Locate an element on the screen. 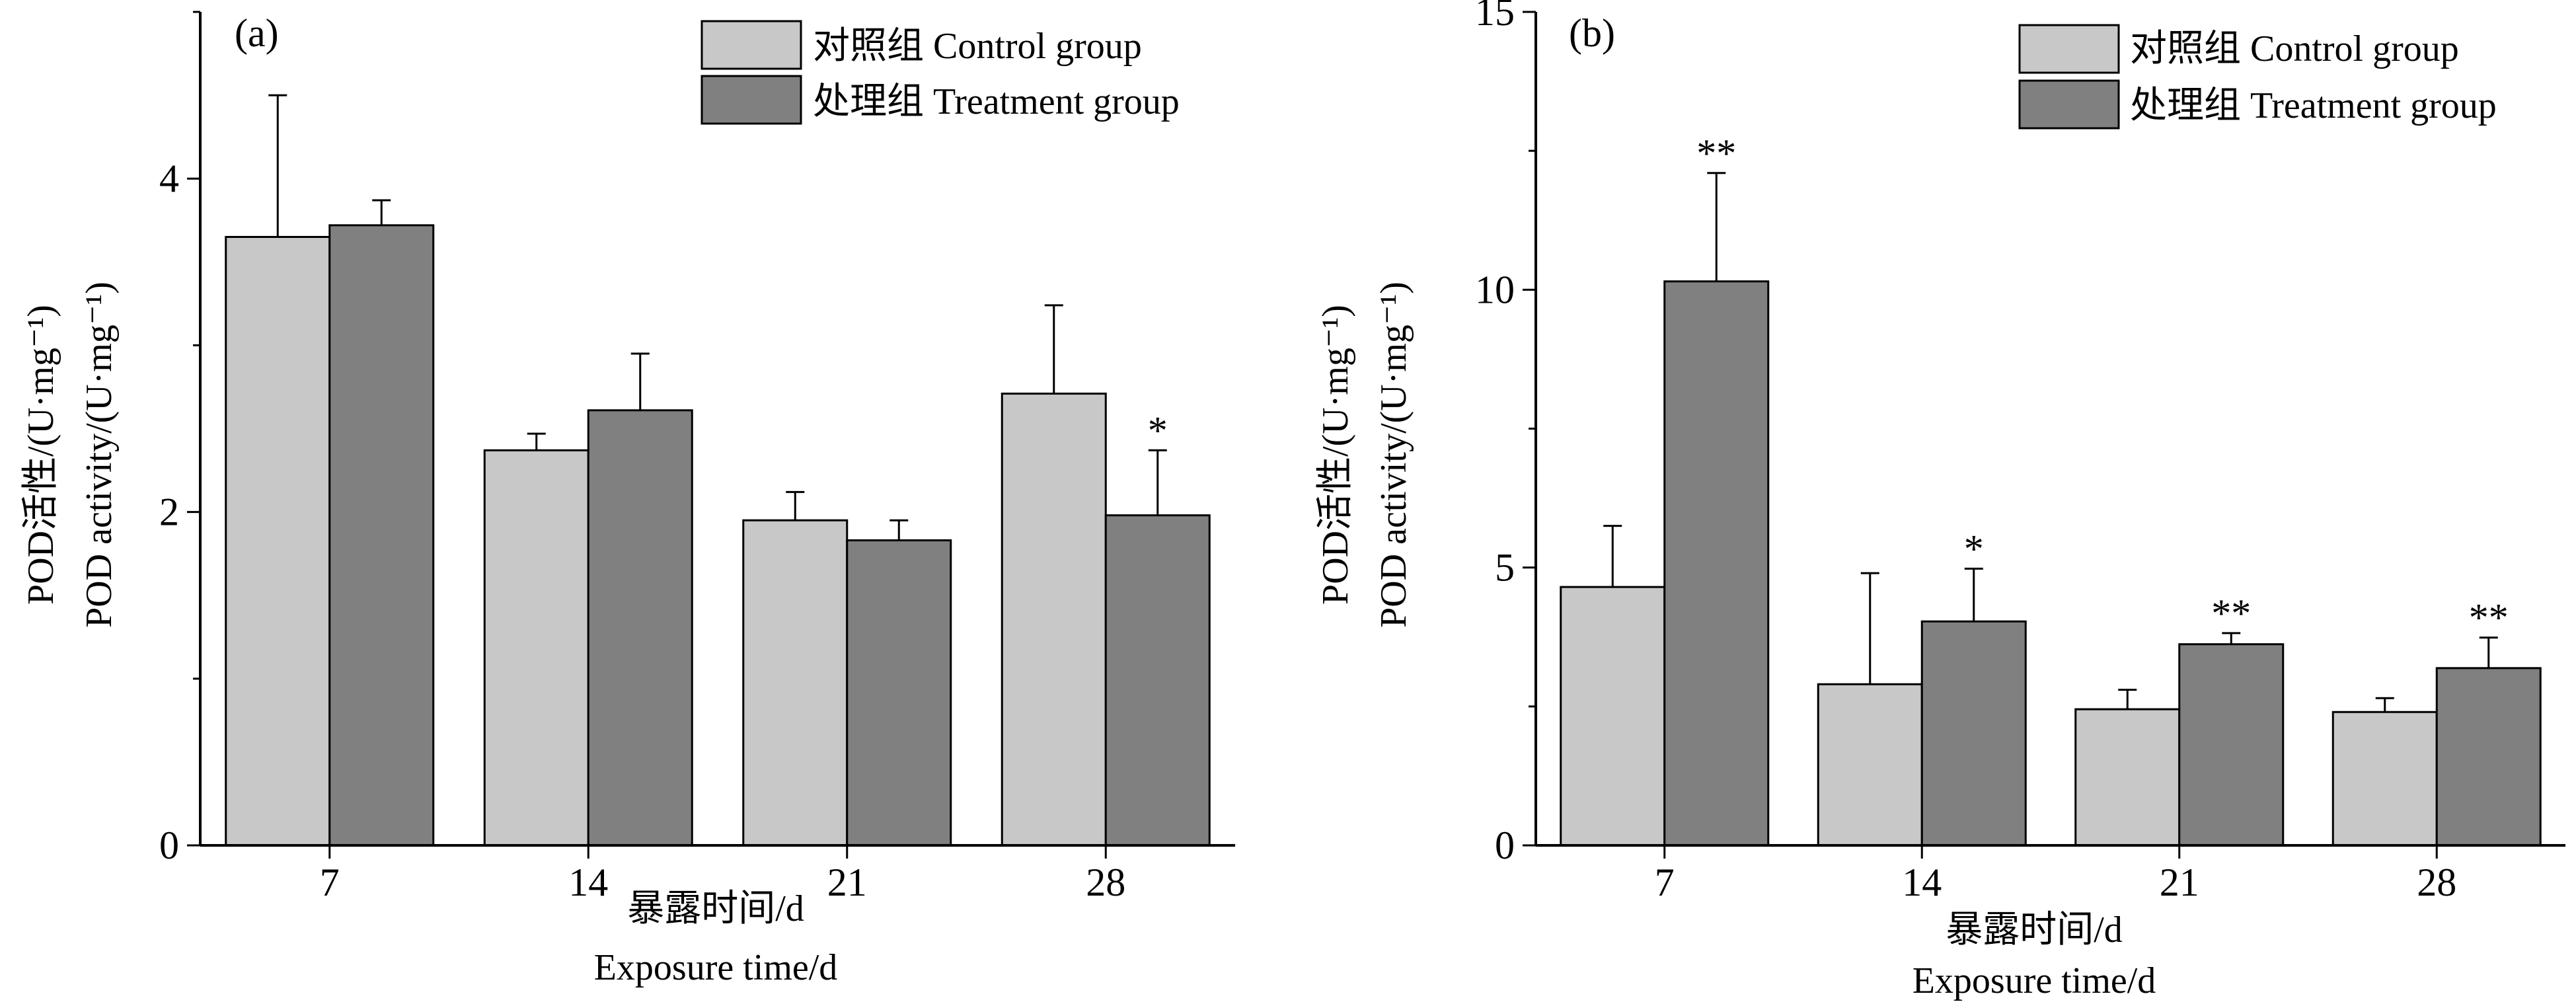  legend-a: 对照组 Control group 处理组 Treatment group is located at coordinates (941, 72).